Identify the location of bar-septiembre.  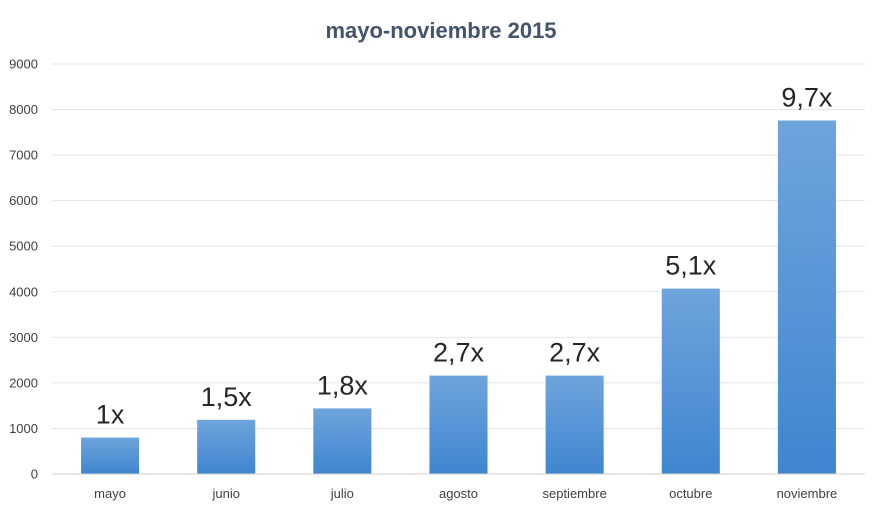
(574, 424).